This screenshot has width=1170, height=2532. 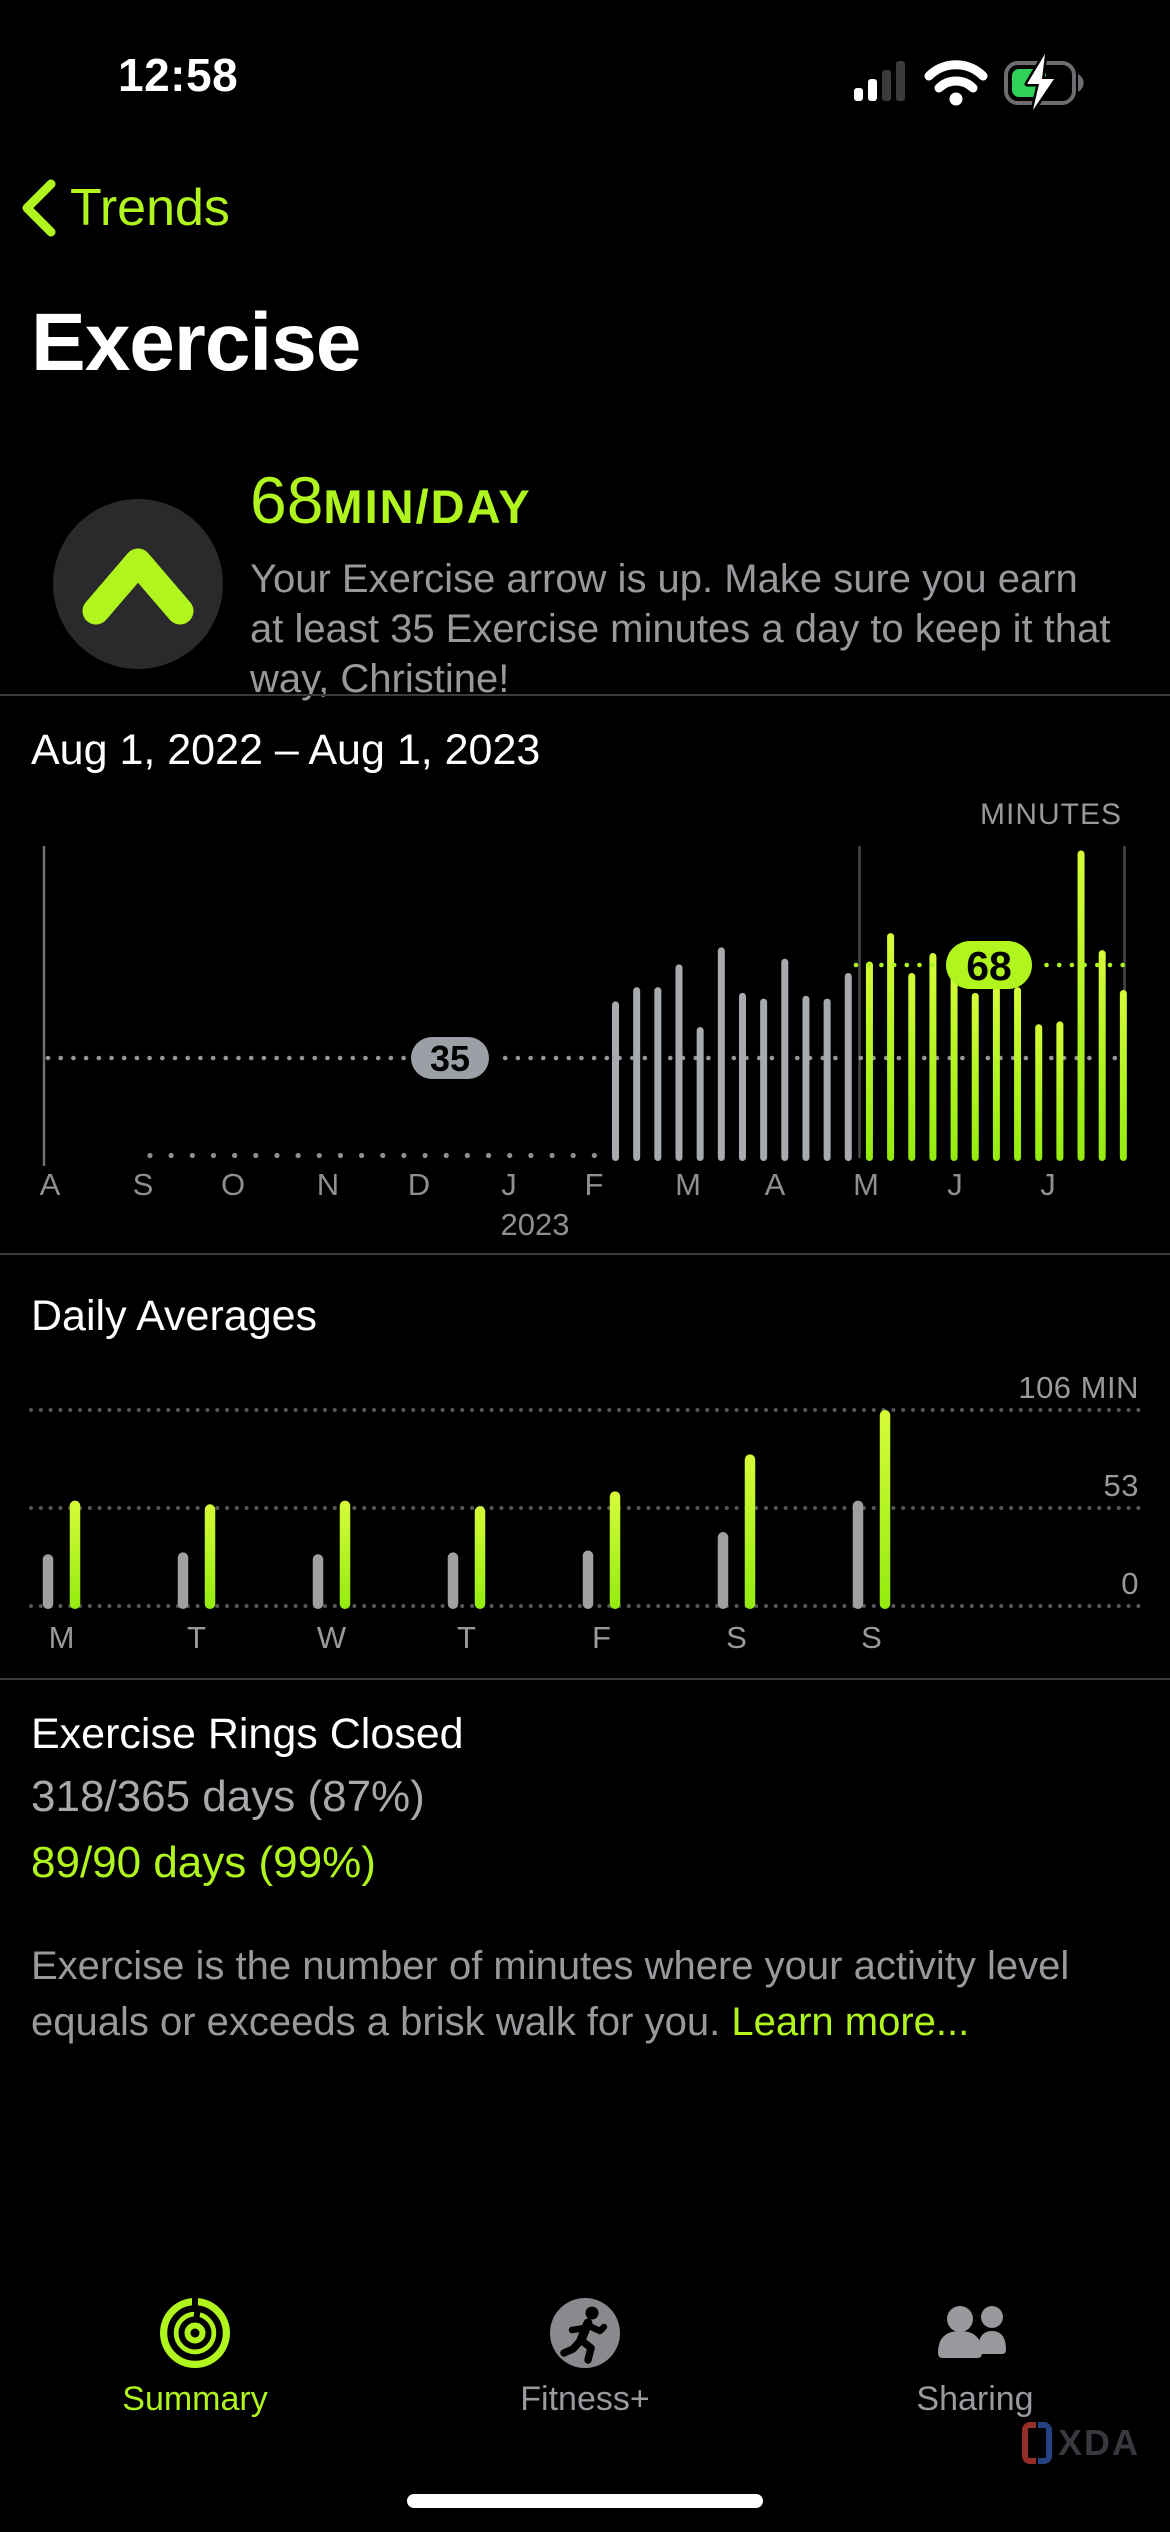 I want to click on daily-bar-green, so click(x=615, y=1550).